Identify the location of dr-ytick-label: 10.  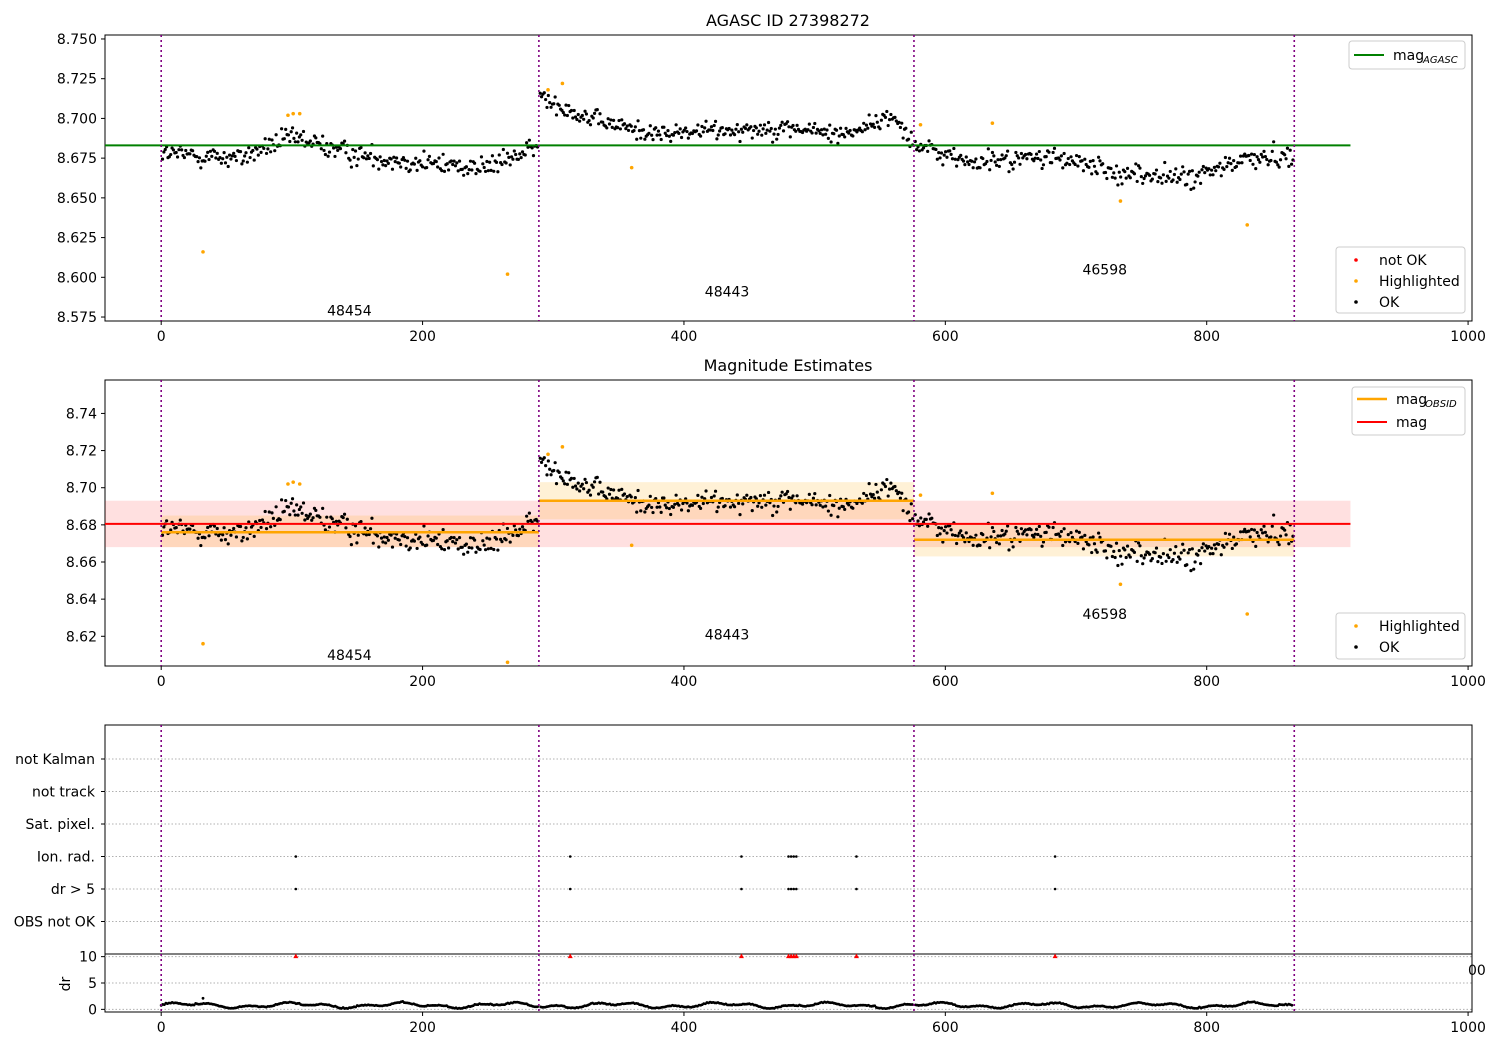
(88, 958).